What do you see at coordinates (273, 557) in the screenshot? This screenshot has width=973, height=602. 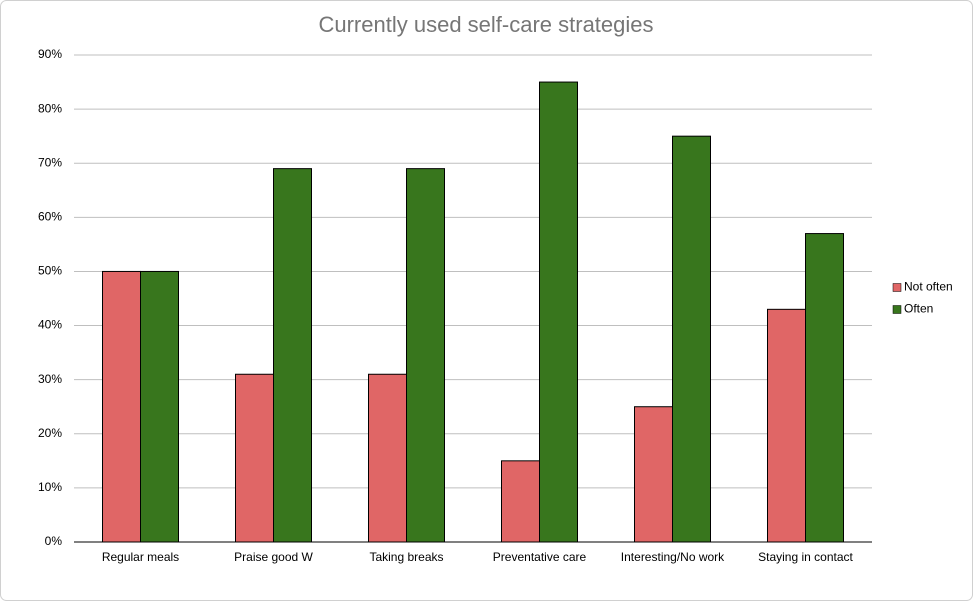 I see `x-tick-label: Praise good W` at bounding box center [273, 557].